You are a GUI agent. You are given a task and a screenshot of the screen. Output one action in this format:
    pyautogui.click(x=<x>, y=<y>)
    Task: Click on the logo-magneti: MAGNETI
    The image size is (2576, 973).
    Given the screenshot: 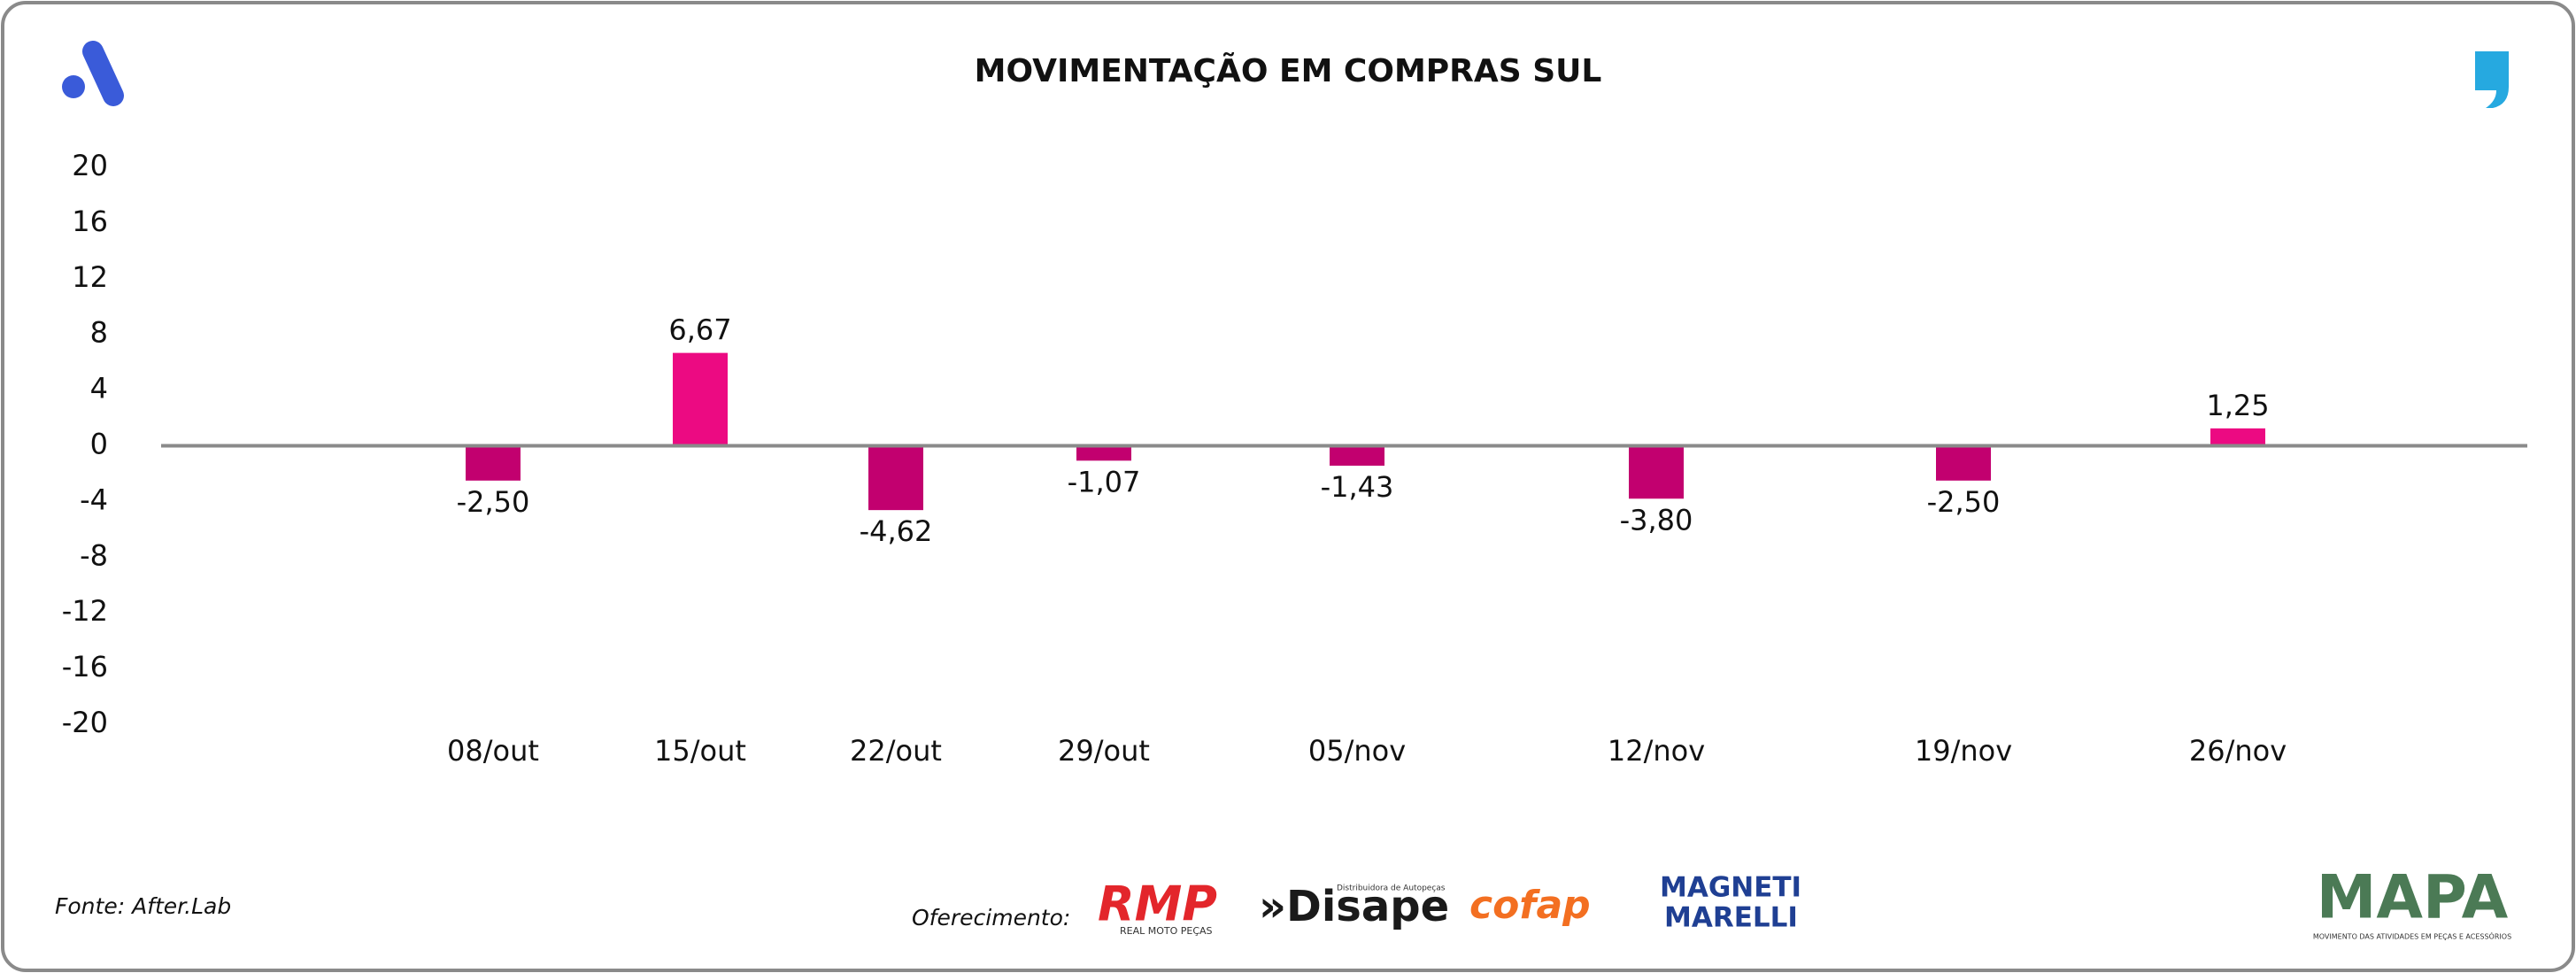 What is the action you would take?
    pyautogui.click(x=1730, y=888)
    